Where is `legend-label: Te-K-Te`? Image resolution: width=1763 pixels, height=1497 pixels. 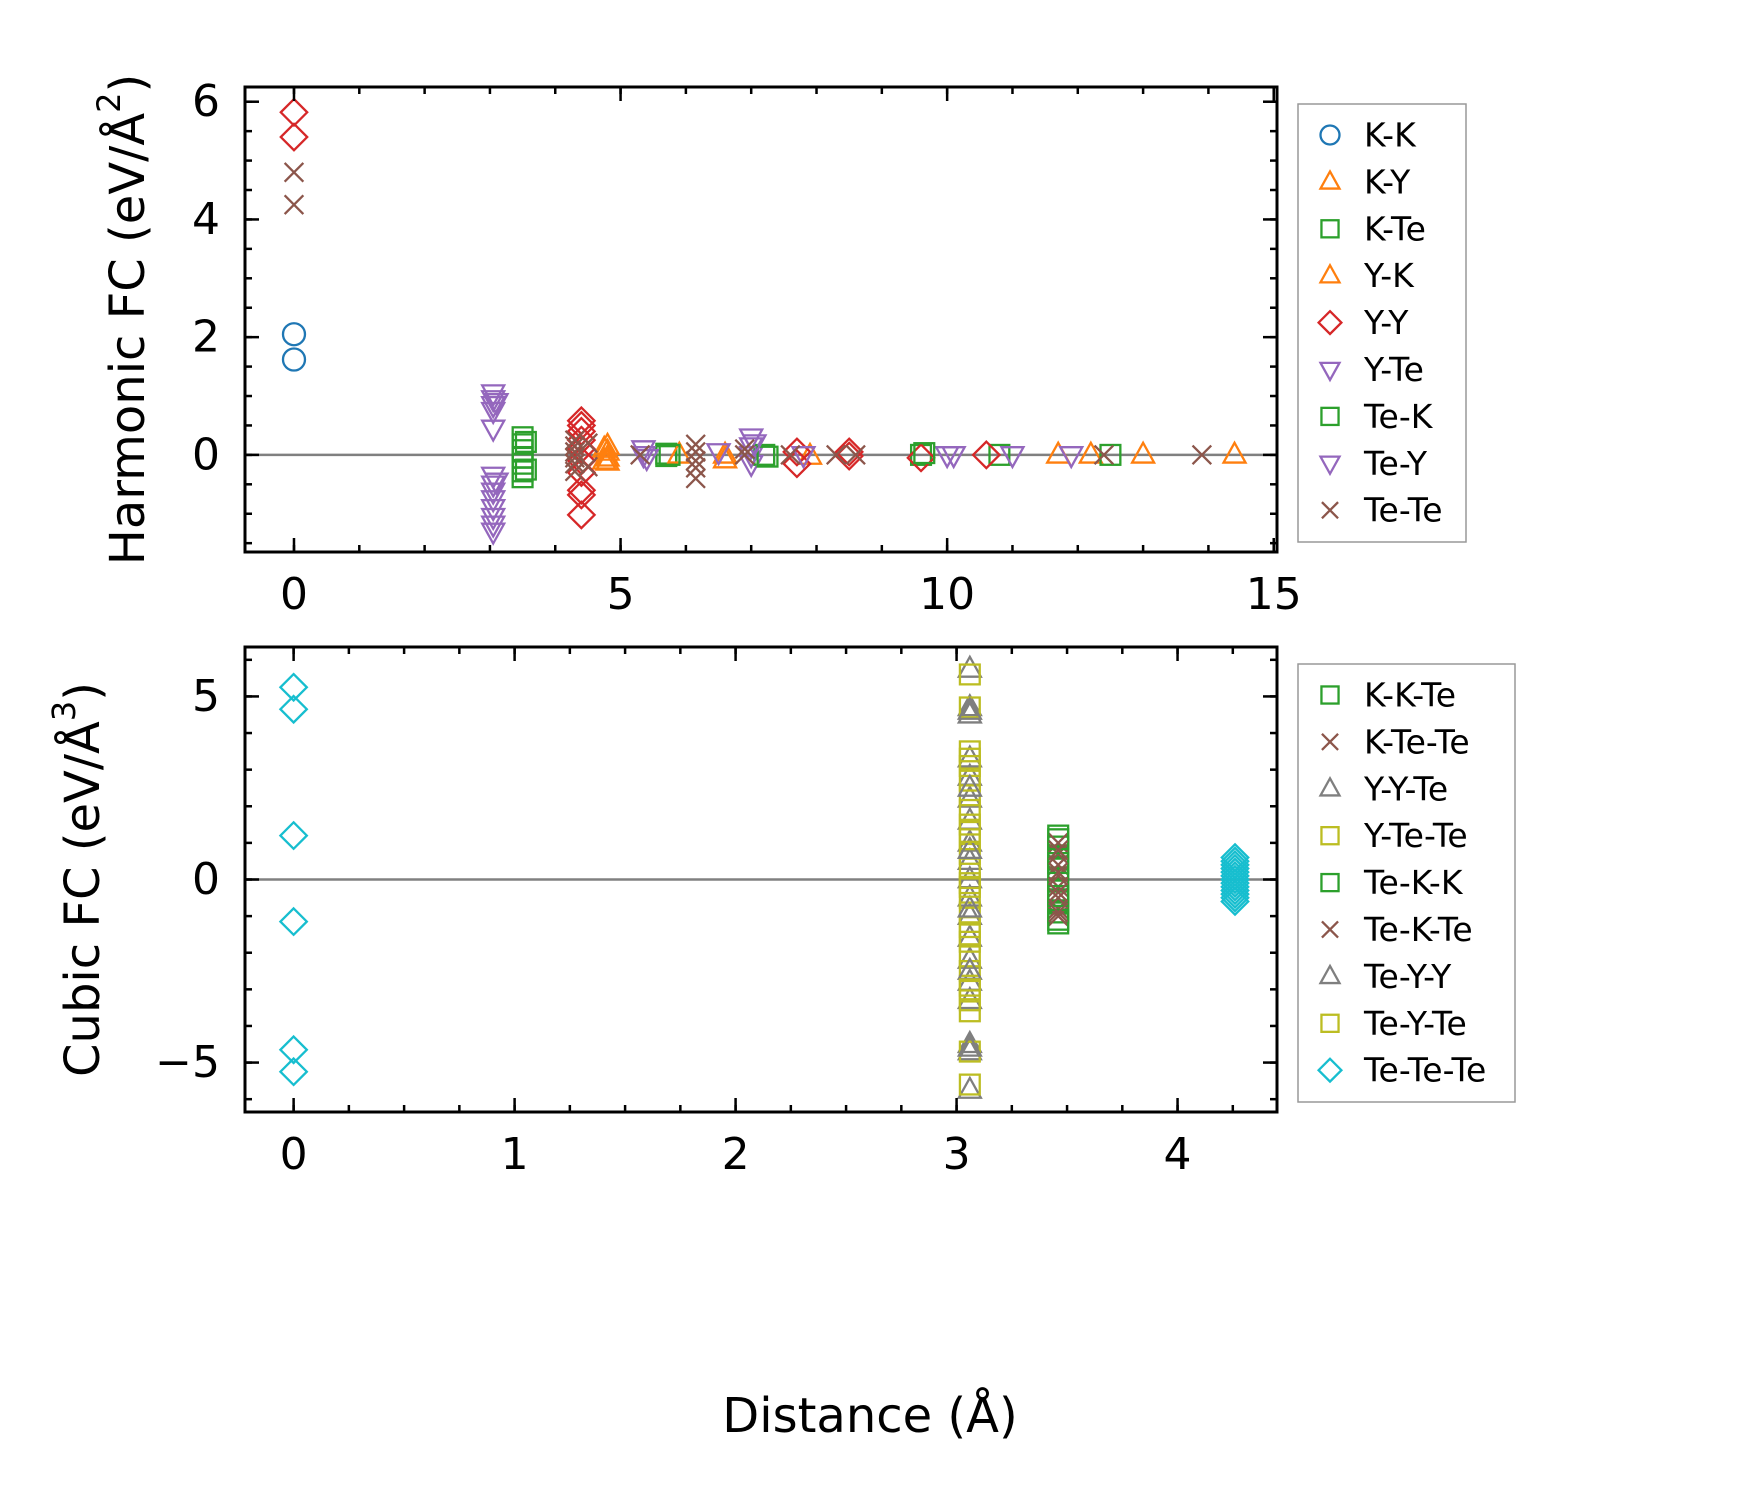
legend-label: Te-K-Te is located at coordinates (1418, 929).